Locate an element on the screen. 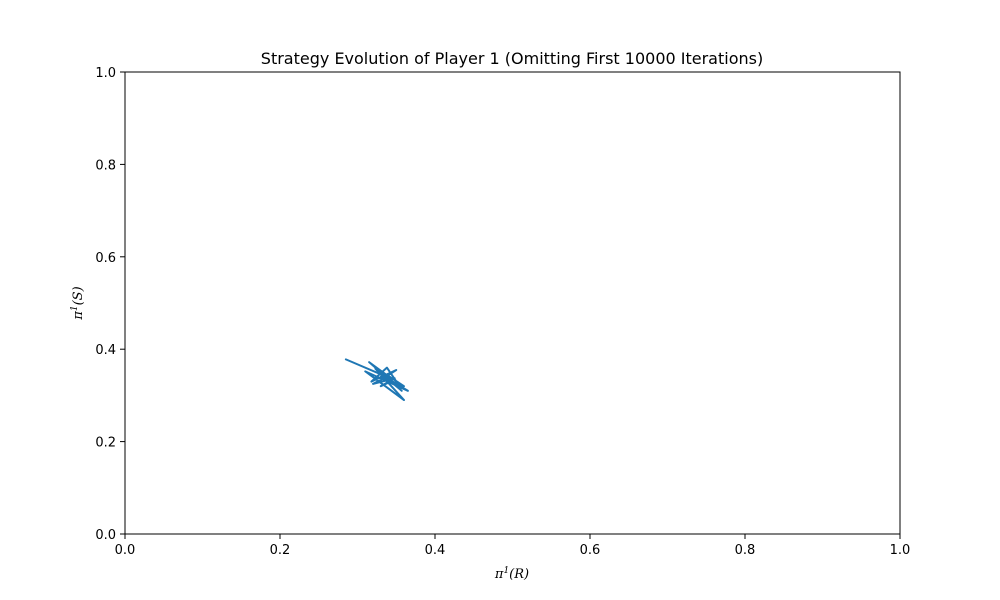 The height and width of the screenshot is (600, 1000). y-tick-label: 0.0 is located at coordinates (105, 535).